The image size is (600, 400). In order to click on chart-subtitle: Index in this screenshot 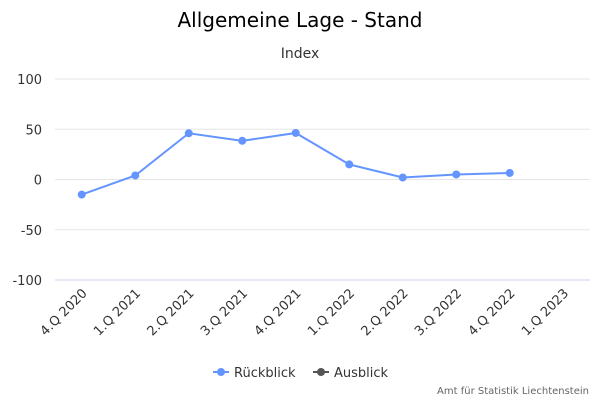, I will do `click(300, 54)`.